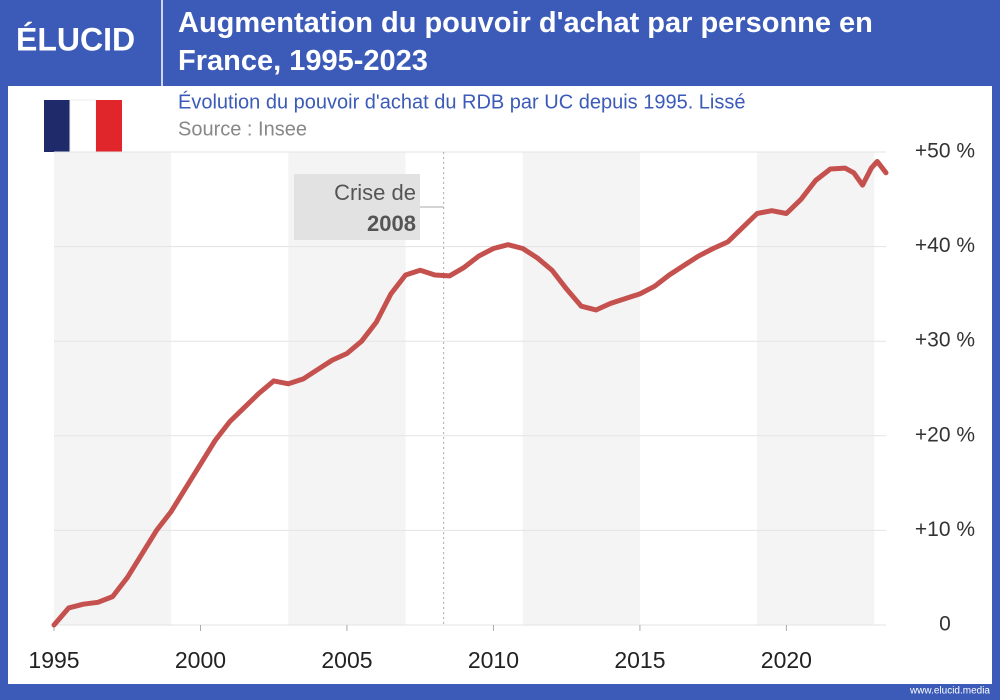 This screenshot has height=700, width=1000. I want to click on y-tick-label: +30 %, so click(945, 340).